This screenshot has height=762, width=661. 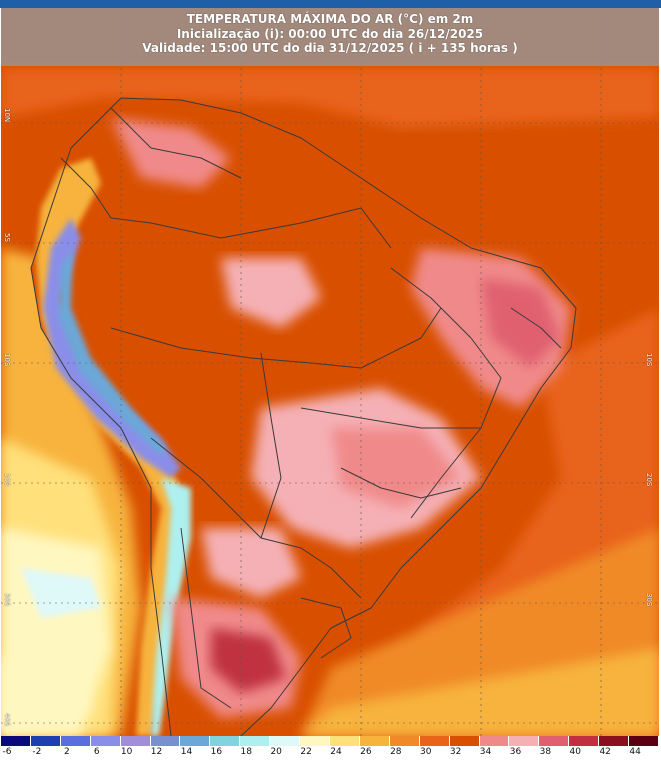 What do you see at coordinates (336, 752) in the screenshot?
I see `color-scale-tick-label: 24` at bounding box center [336, 752].